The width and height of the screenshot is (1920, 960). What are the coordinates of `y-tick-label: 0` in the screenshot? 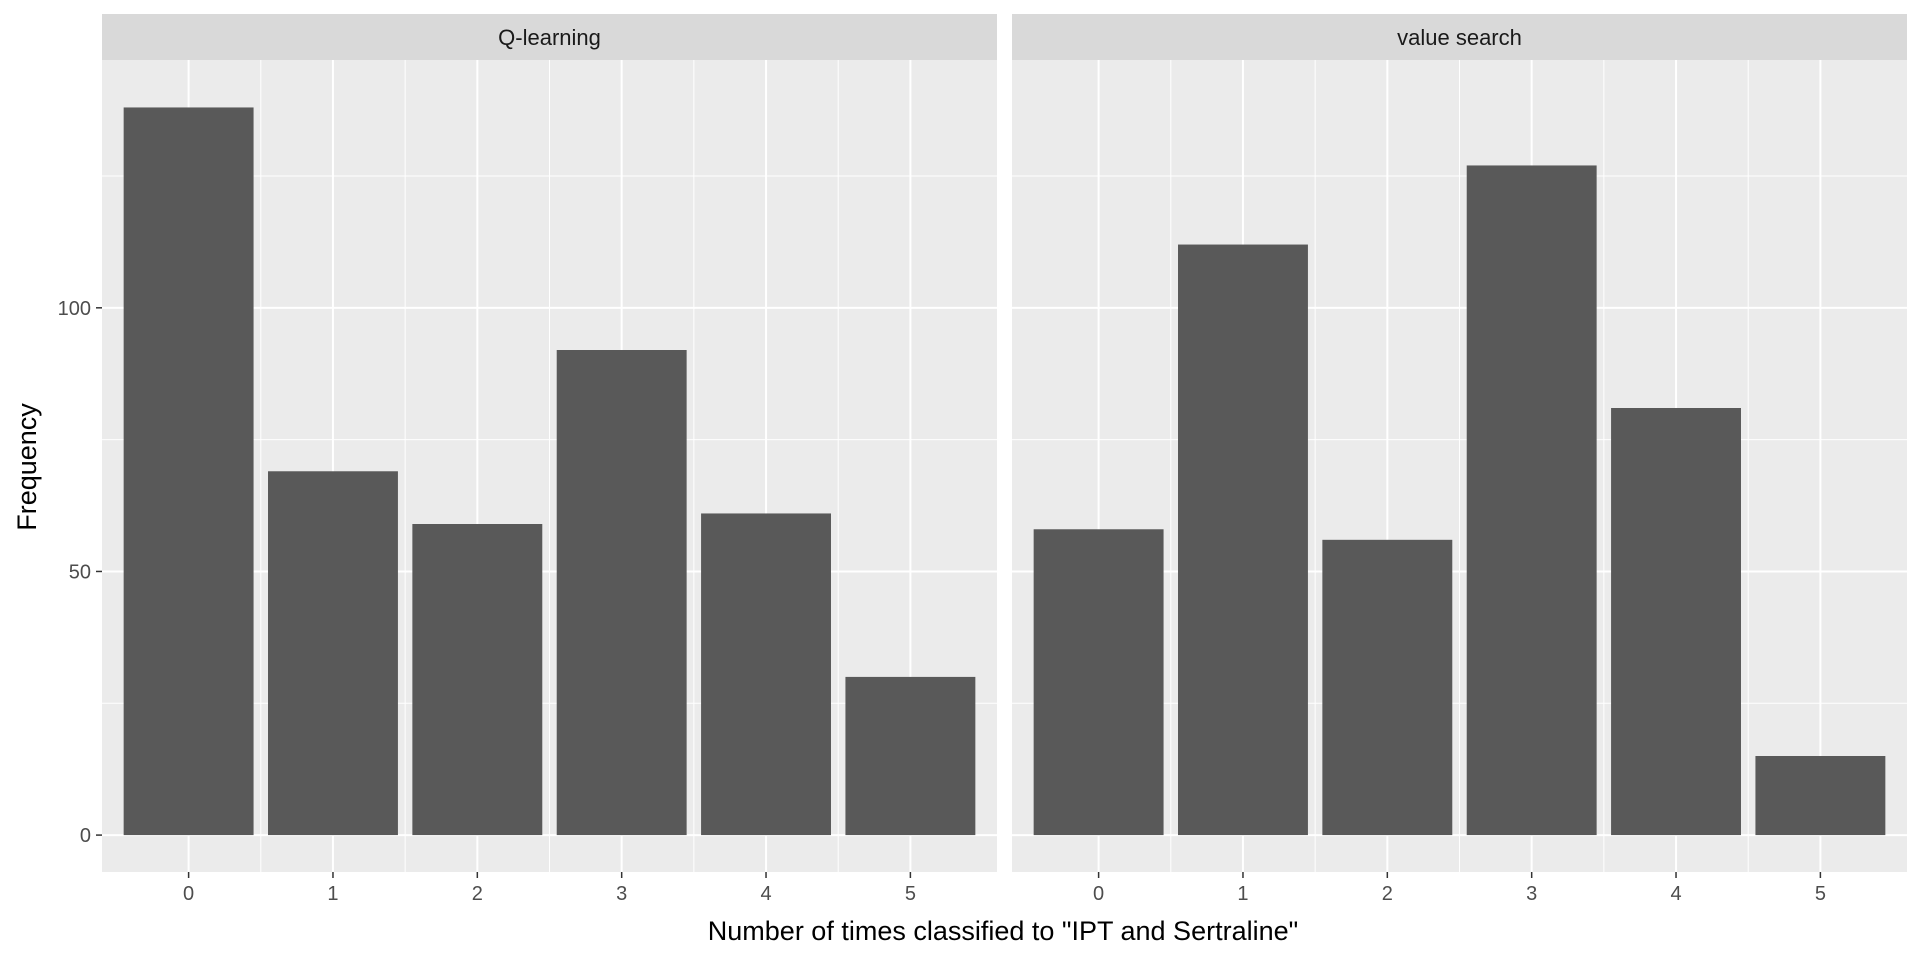 It's located at (85, 836).